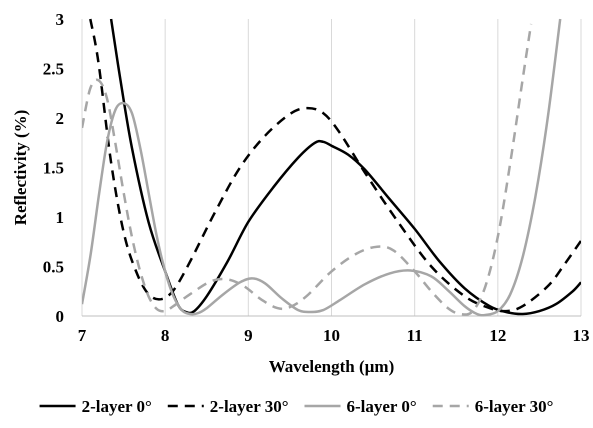 The image size is (593, 428). What do you see at coordinates (20, 168) in the screenshot?
I see `y-axis-title: Reflectivity (%)` at bounding box center [20, 168].